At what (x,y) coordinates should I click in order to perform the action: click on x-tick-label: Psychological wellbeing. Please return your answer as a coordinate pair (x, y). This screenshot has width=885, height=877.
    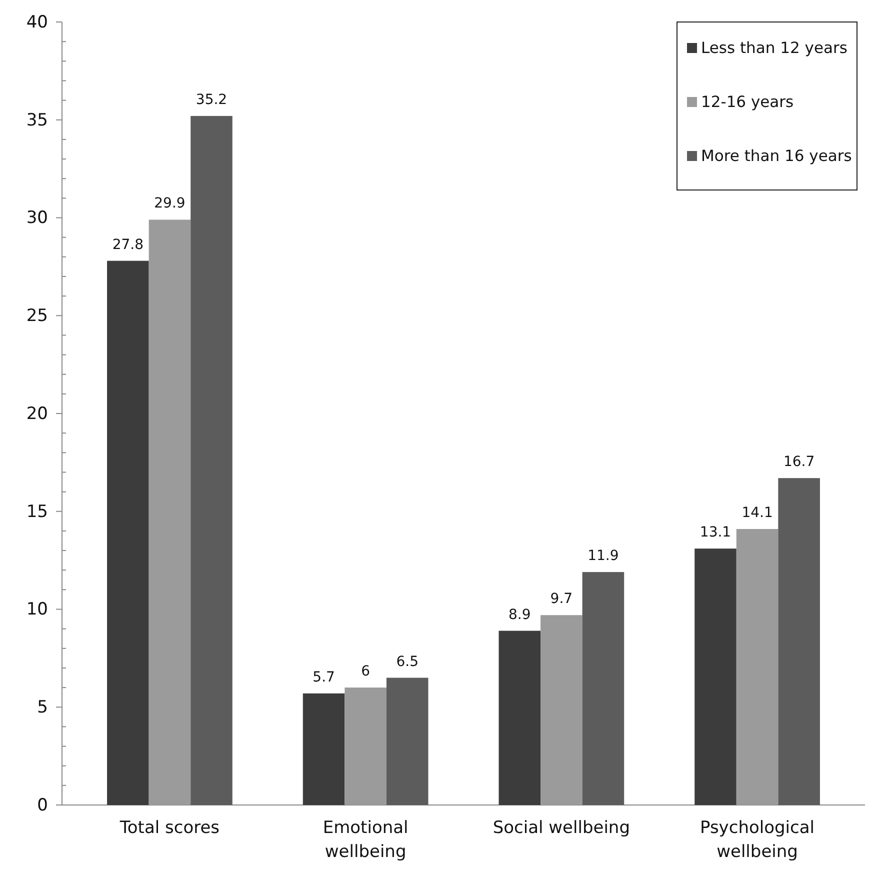
    Looking at the image, I should click on (757, 840).